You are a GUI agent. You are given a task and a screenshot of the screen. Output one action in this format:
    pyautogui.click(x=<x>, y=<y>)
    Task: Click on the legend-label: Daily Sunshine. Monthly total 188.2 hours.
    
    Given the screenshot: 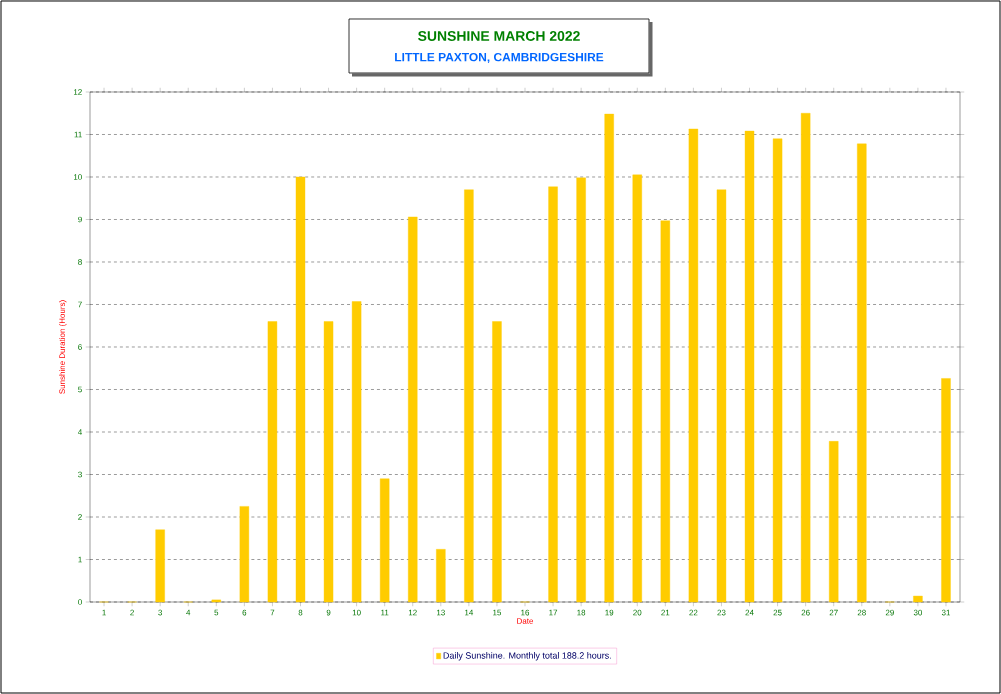 What is the action you would take?
    pyautogui.click(x=527, y=656)
    